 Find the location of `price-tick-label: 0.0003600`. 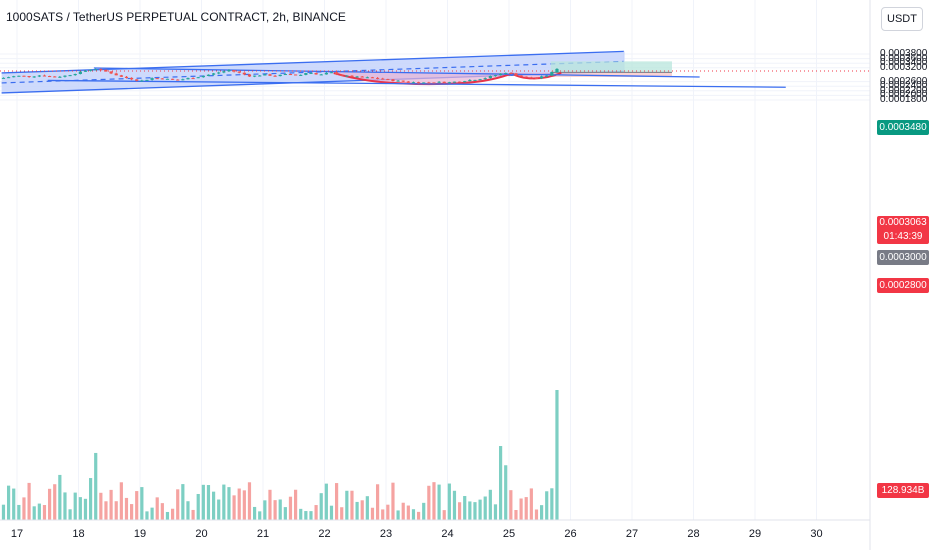

price-tick-label: 0.0003600 is located at coordinates (904, 58).